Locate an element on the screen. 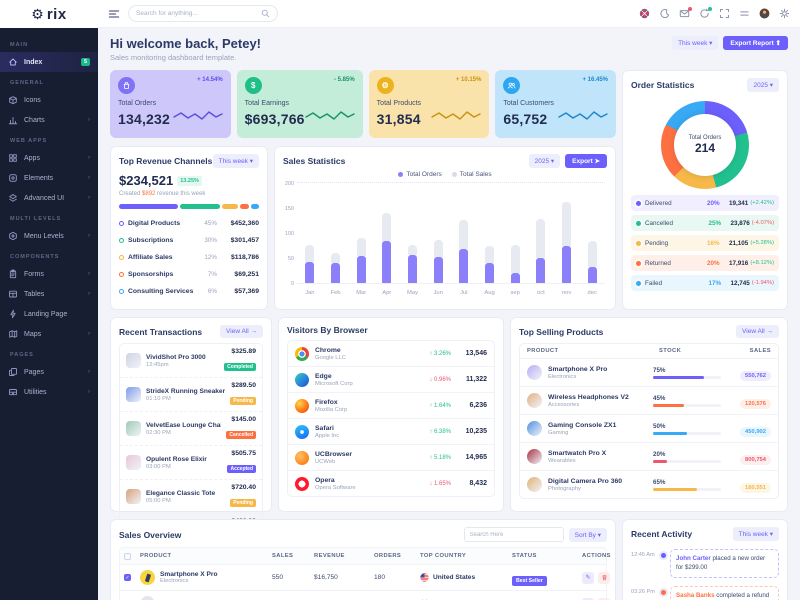  browser-row: Opera Opera Software ↓ 1.65% 8,432 is located at coordinates (391, 483).